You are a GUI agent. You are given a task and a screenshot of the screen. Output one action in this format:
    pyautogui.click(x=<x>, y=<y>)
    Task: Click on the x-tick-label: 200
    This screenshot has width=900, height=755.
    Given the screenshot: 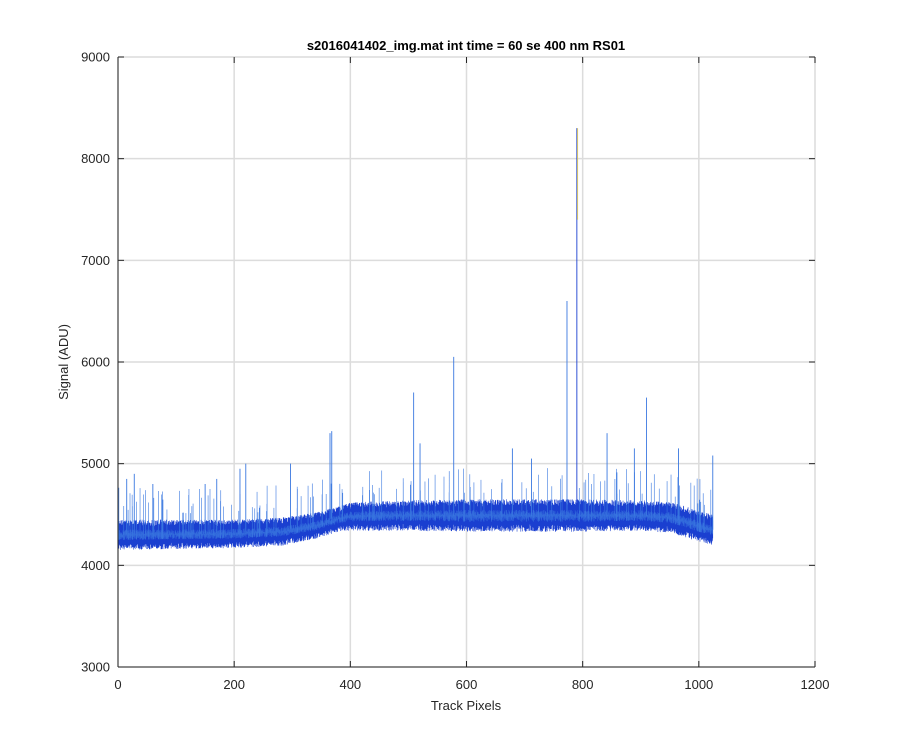 What is the action you would take?
    pyautogui.click(x=234, y=684)
    